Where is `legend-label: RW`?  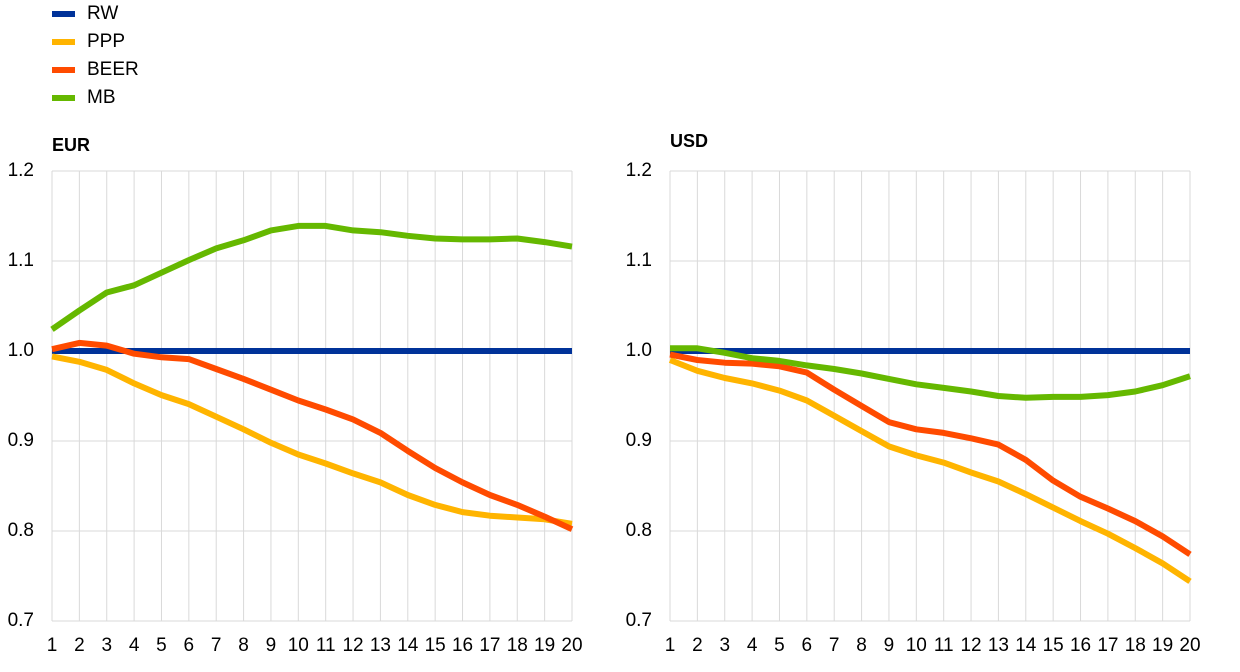
legend-label: RW is located at coordinates (102, 13).